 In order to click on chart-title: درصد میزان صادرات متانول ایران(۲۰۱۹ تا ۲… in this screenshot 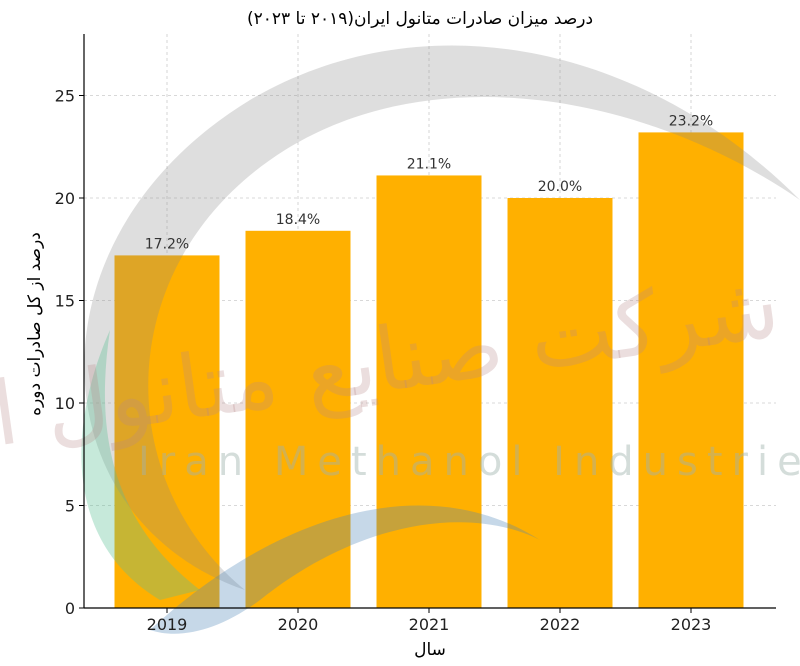, I will do `click(420, 19)`.